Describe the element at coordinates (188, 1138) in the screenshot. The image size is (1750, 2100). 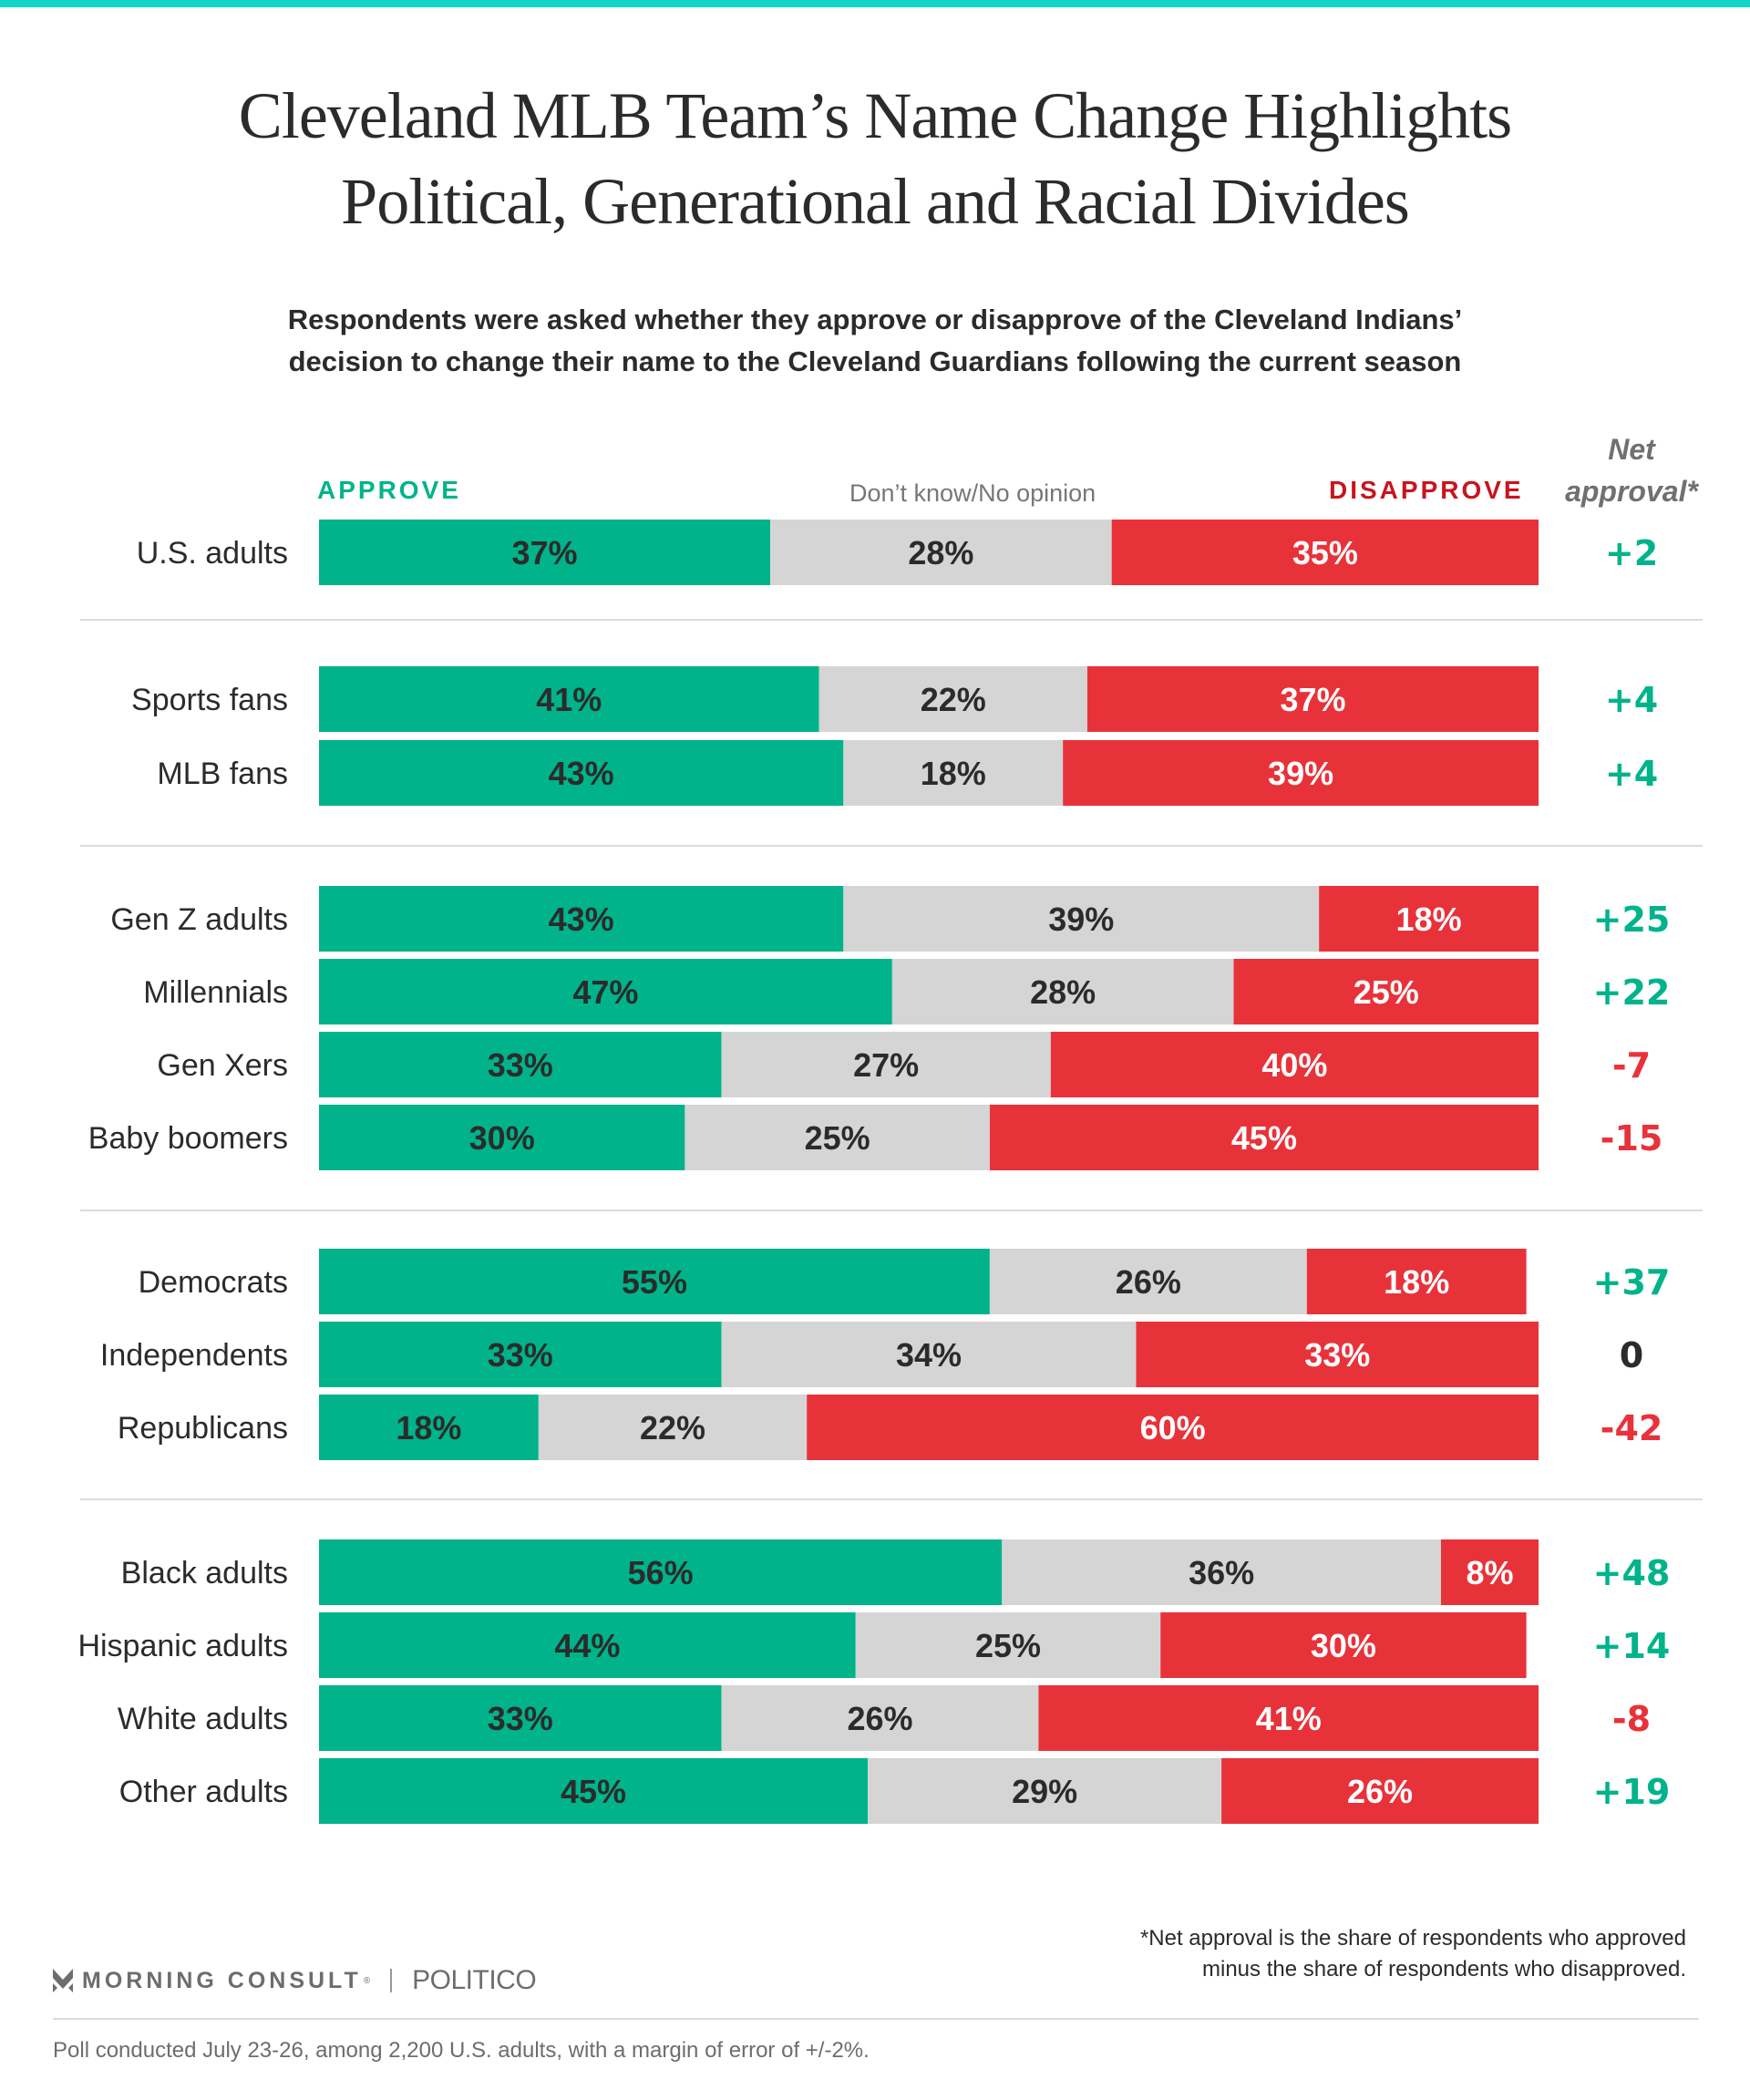
I see `row-label: Baby boomers` at that location.